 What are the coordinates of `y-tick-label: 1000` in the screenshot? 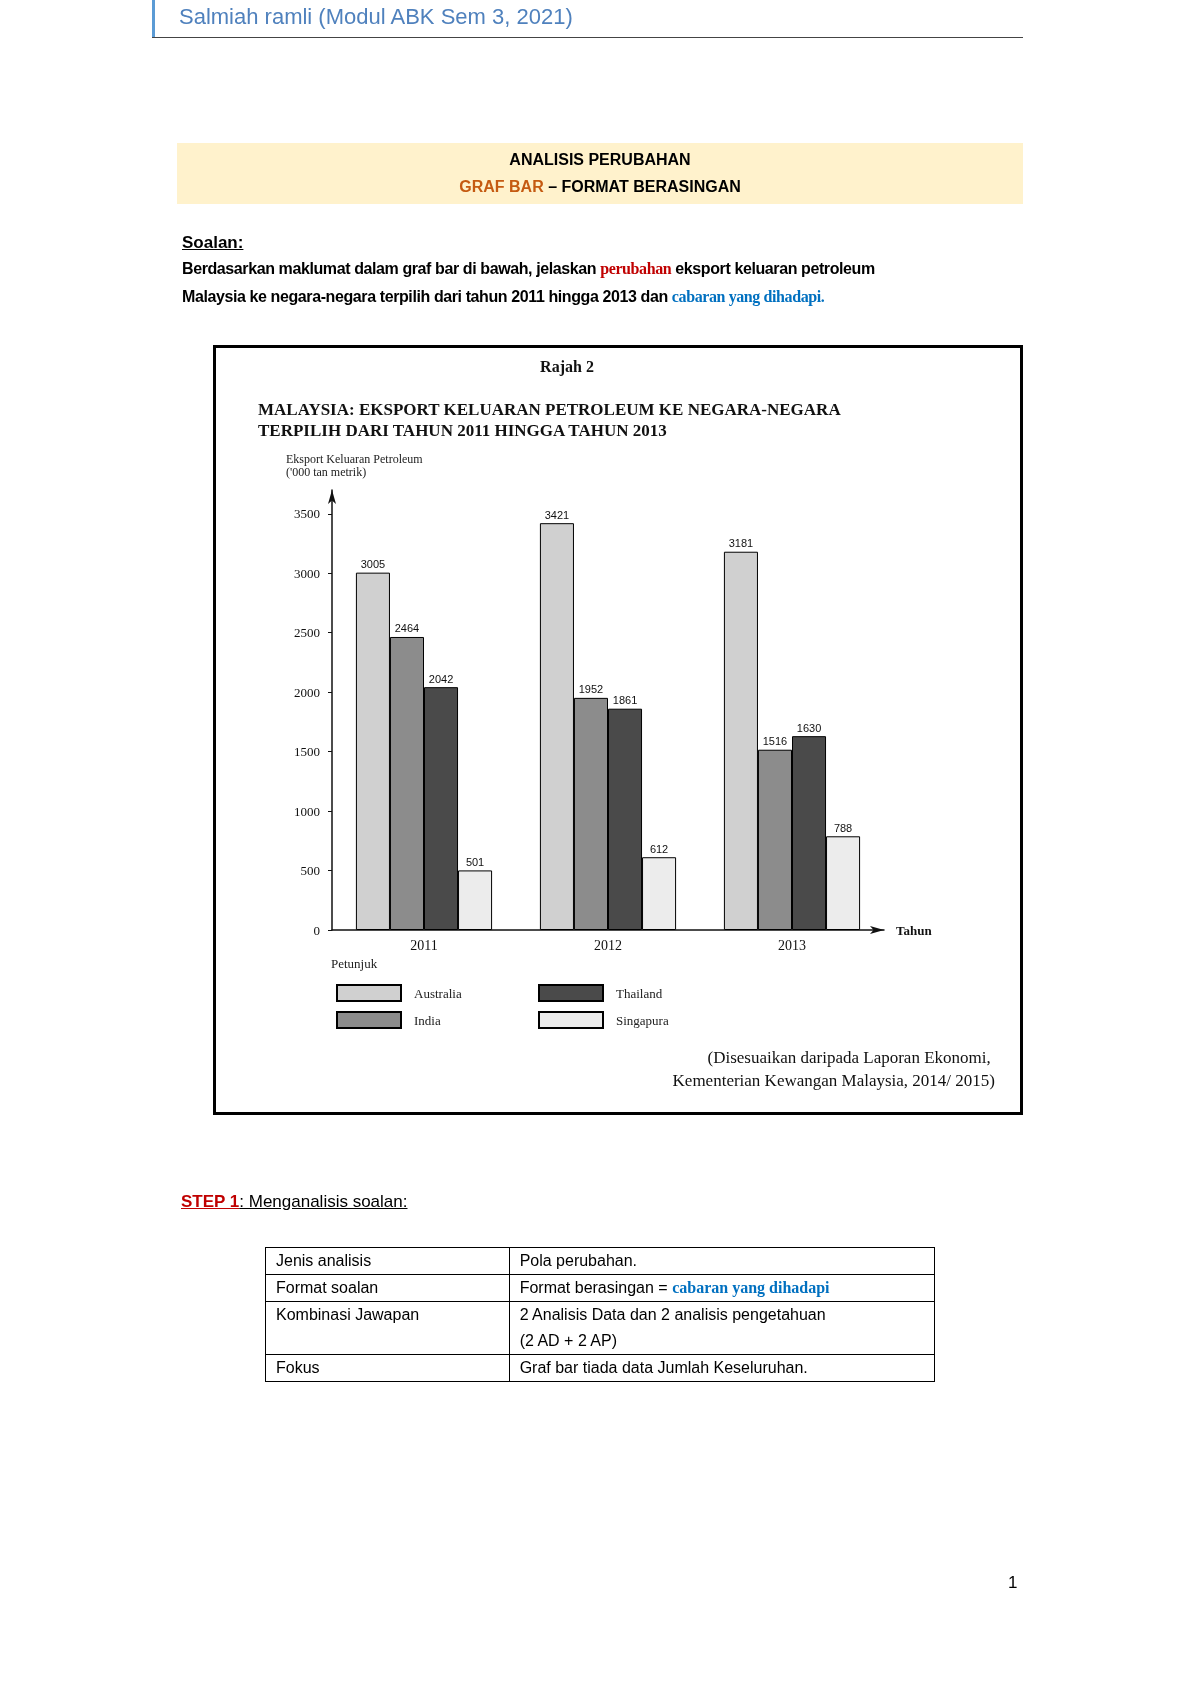 It's located at (307, 811).